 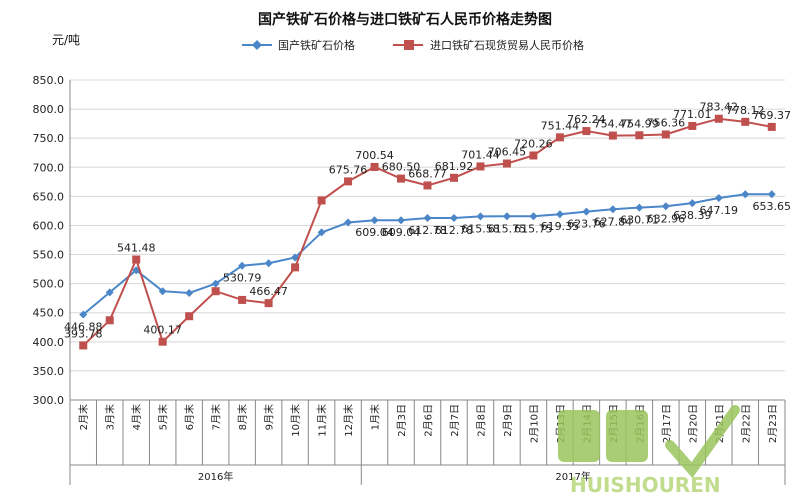 I want to click on data-label: 778.12, so click(x=745, y=110).